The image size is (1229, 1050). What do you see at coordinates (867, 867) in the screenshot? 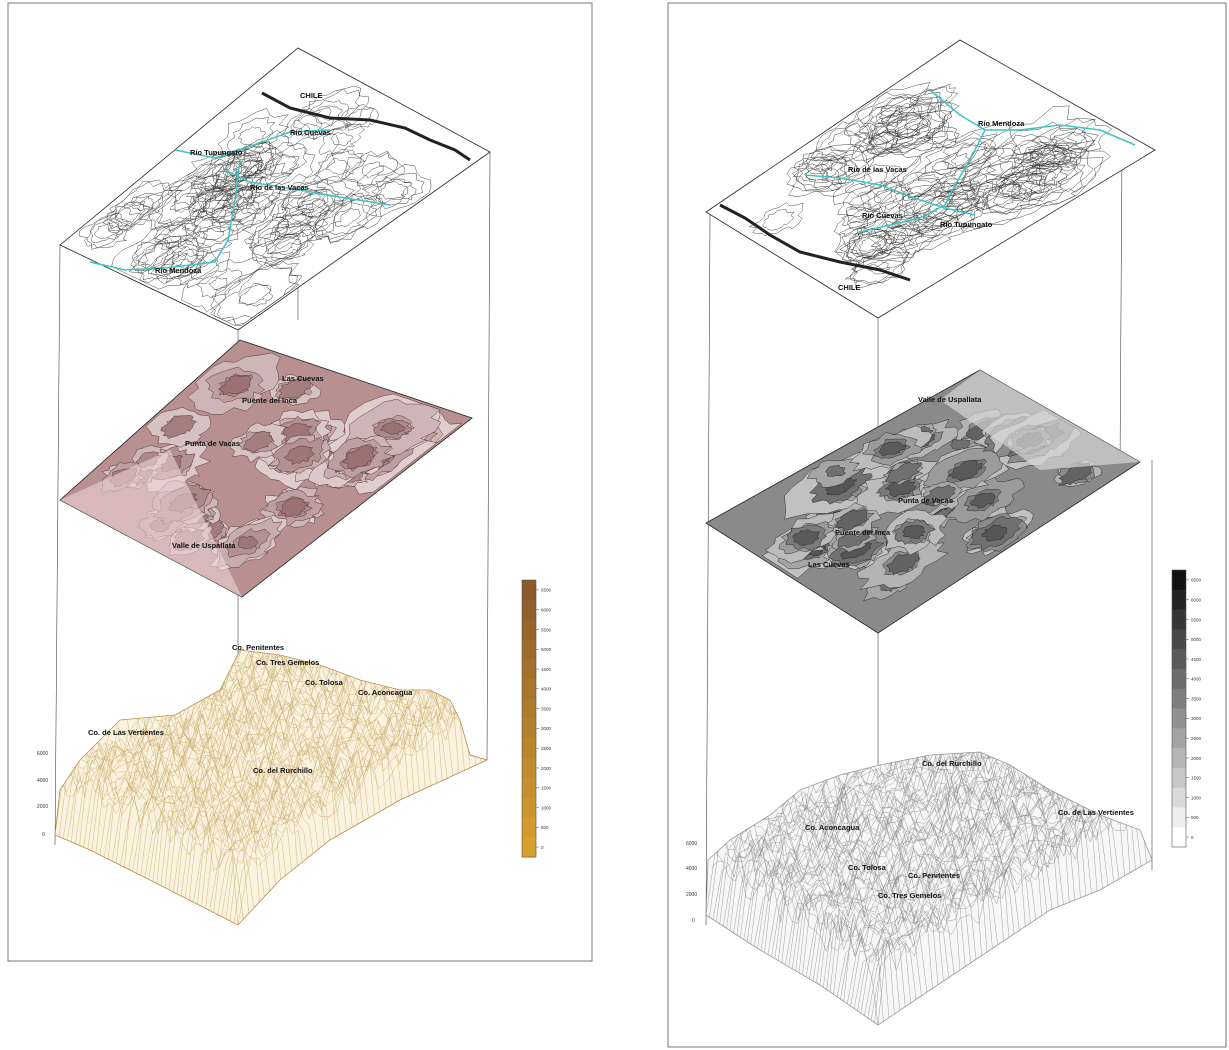
I see `peak-label: Co. Tolosa` at bounding box center [867, 867].